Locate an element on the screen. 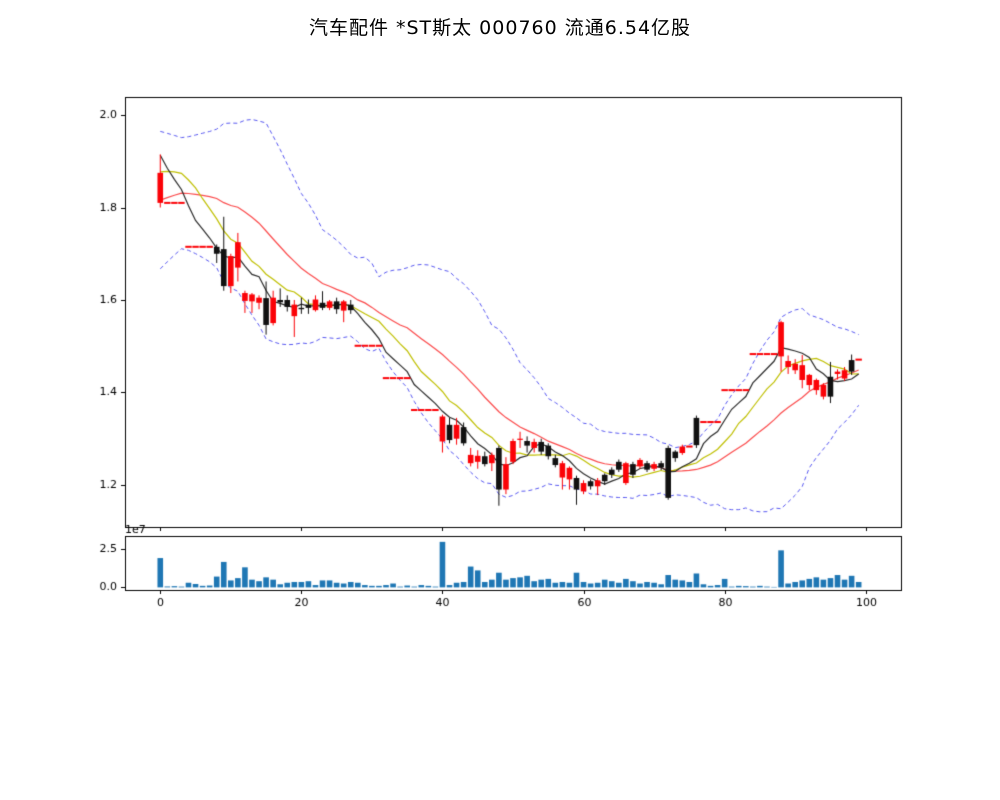  volume-panel is located at coordinates (513, 563).